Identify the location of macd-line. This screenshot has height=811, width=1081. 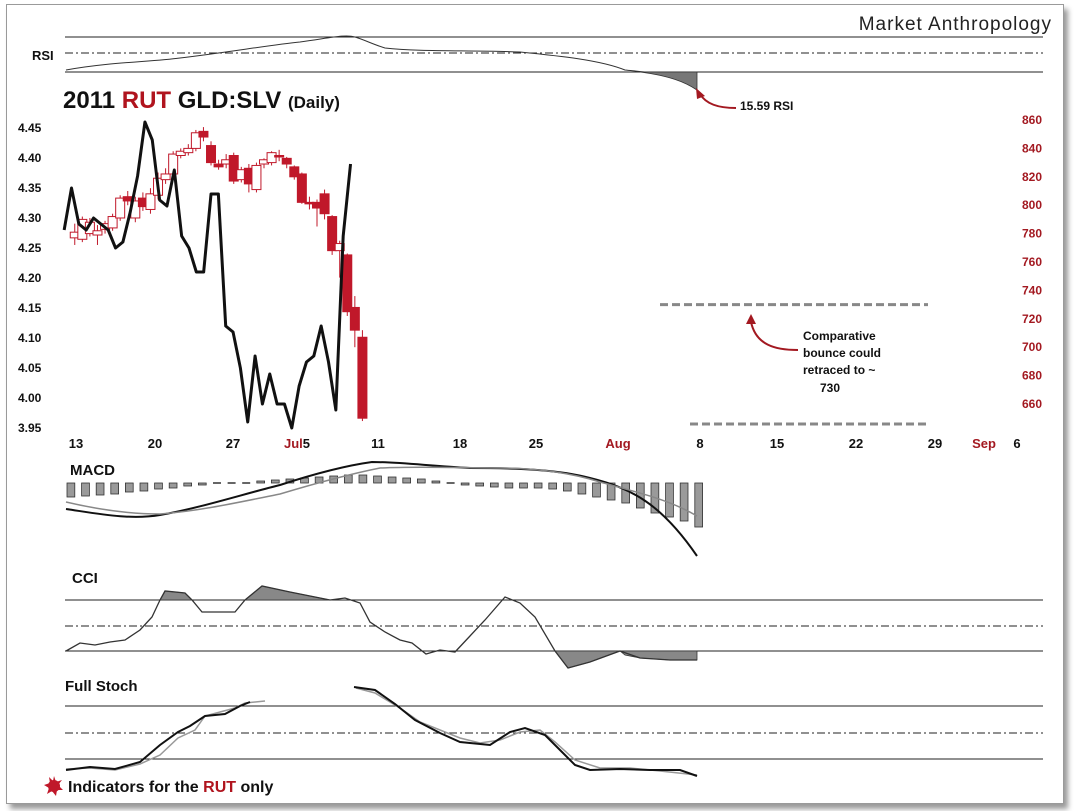
(381, 508).